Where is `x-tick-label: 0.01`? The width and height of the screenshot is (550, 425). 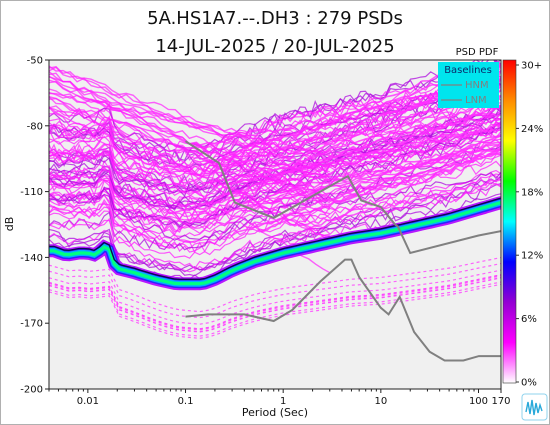
x-tick-label: 0.01 is located at coordinates (88, 401).